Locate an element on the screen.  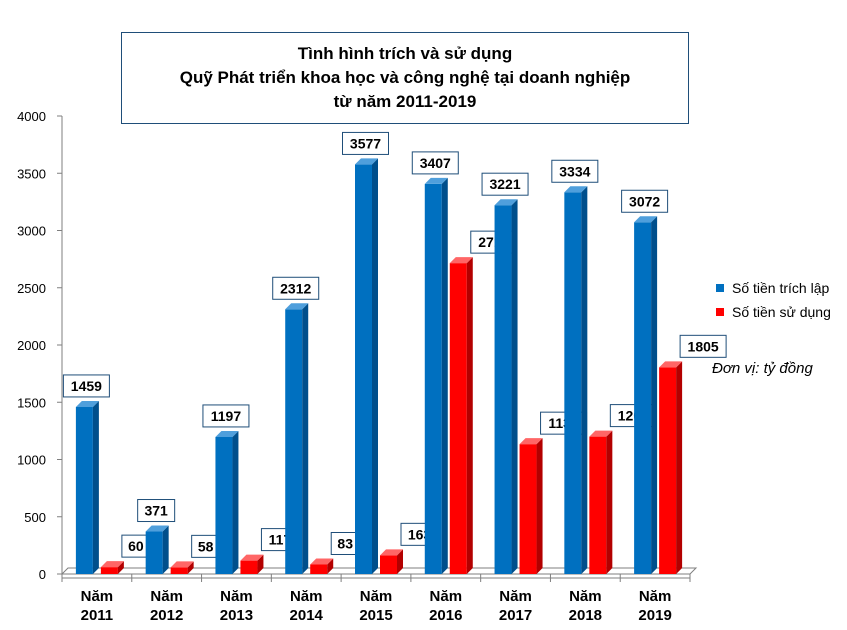
x-tick-label: 2018 is located at coordinates (585, 615).